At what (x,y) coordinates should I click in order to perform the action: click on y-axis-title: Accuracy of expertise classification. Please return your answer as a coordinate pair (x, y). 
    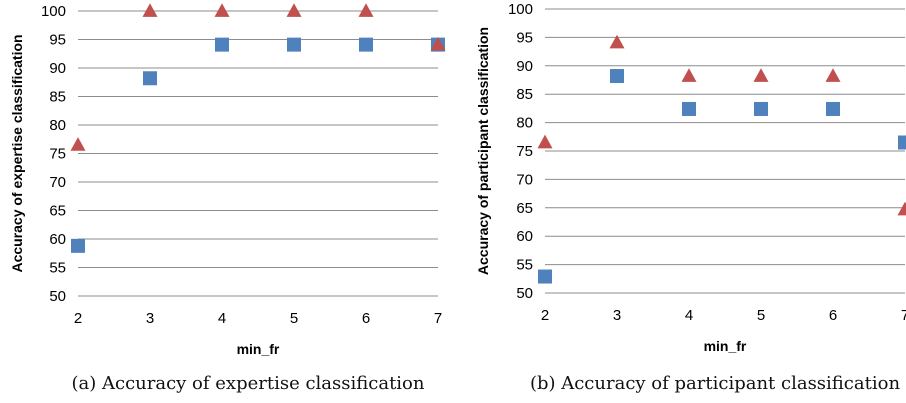
    Looking at the image, I should click on (17, 153).